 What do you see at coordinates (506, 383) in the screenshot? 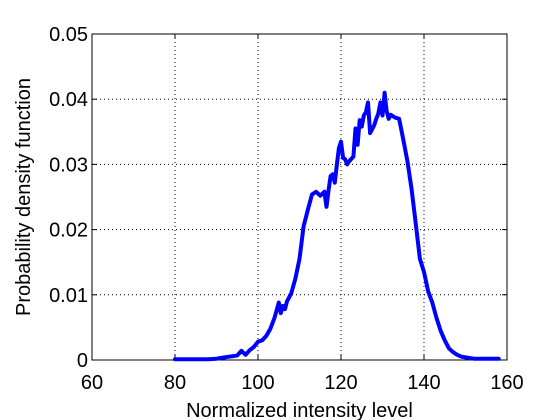
I see `x-tick-label: 160` at bounding box center [506, 383].